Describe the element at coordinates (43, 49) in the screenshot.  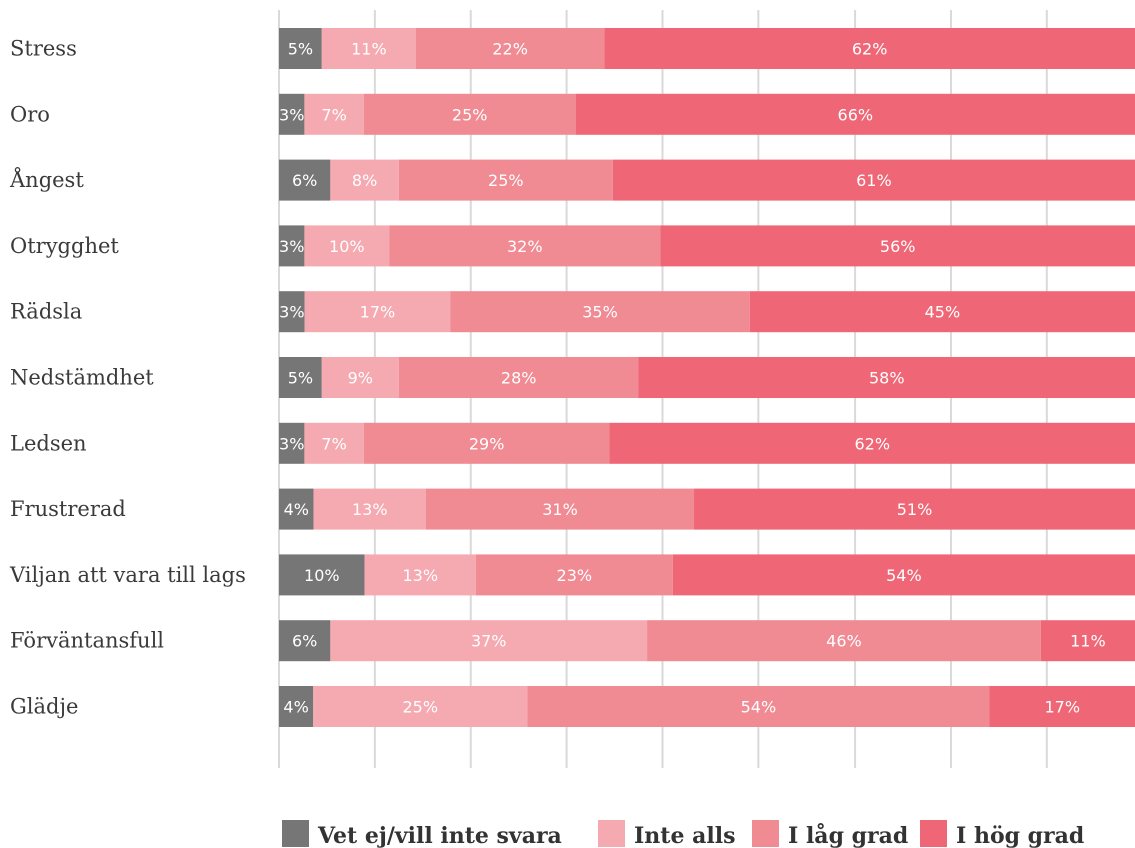
I see `category-label: Stress` at that location.